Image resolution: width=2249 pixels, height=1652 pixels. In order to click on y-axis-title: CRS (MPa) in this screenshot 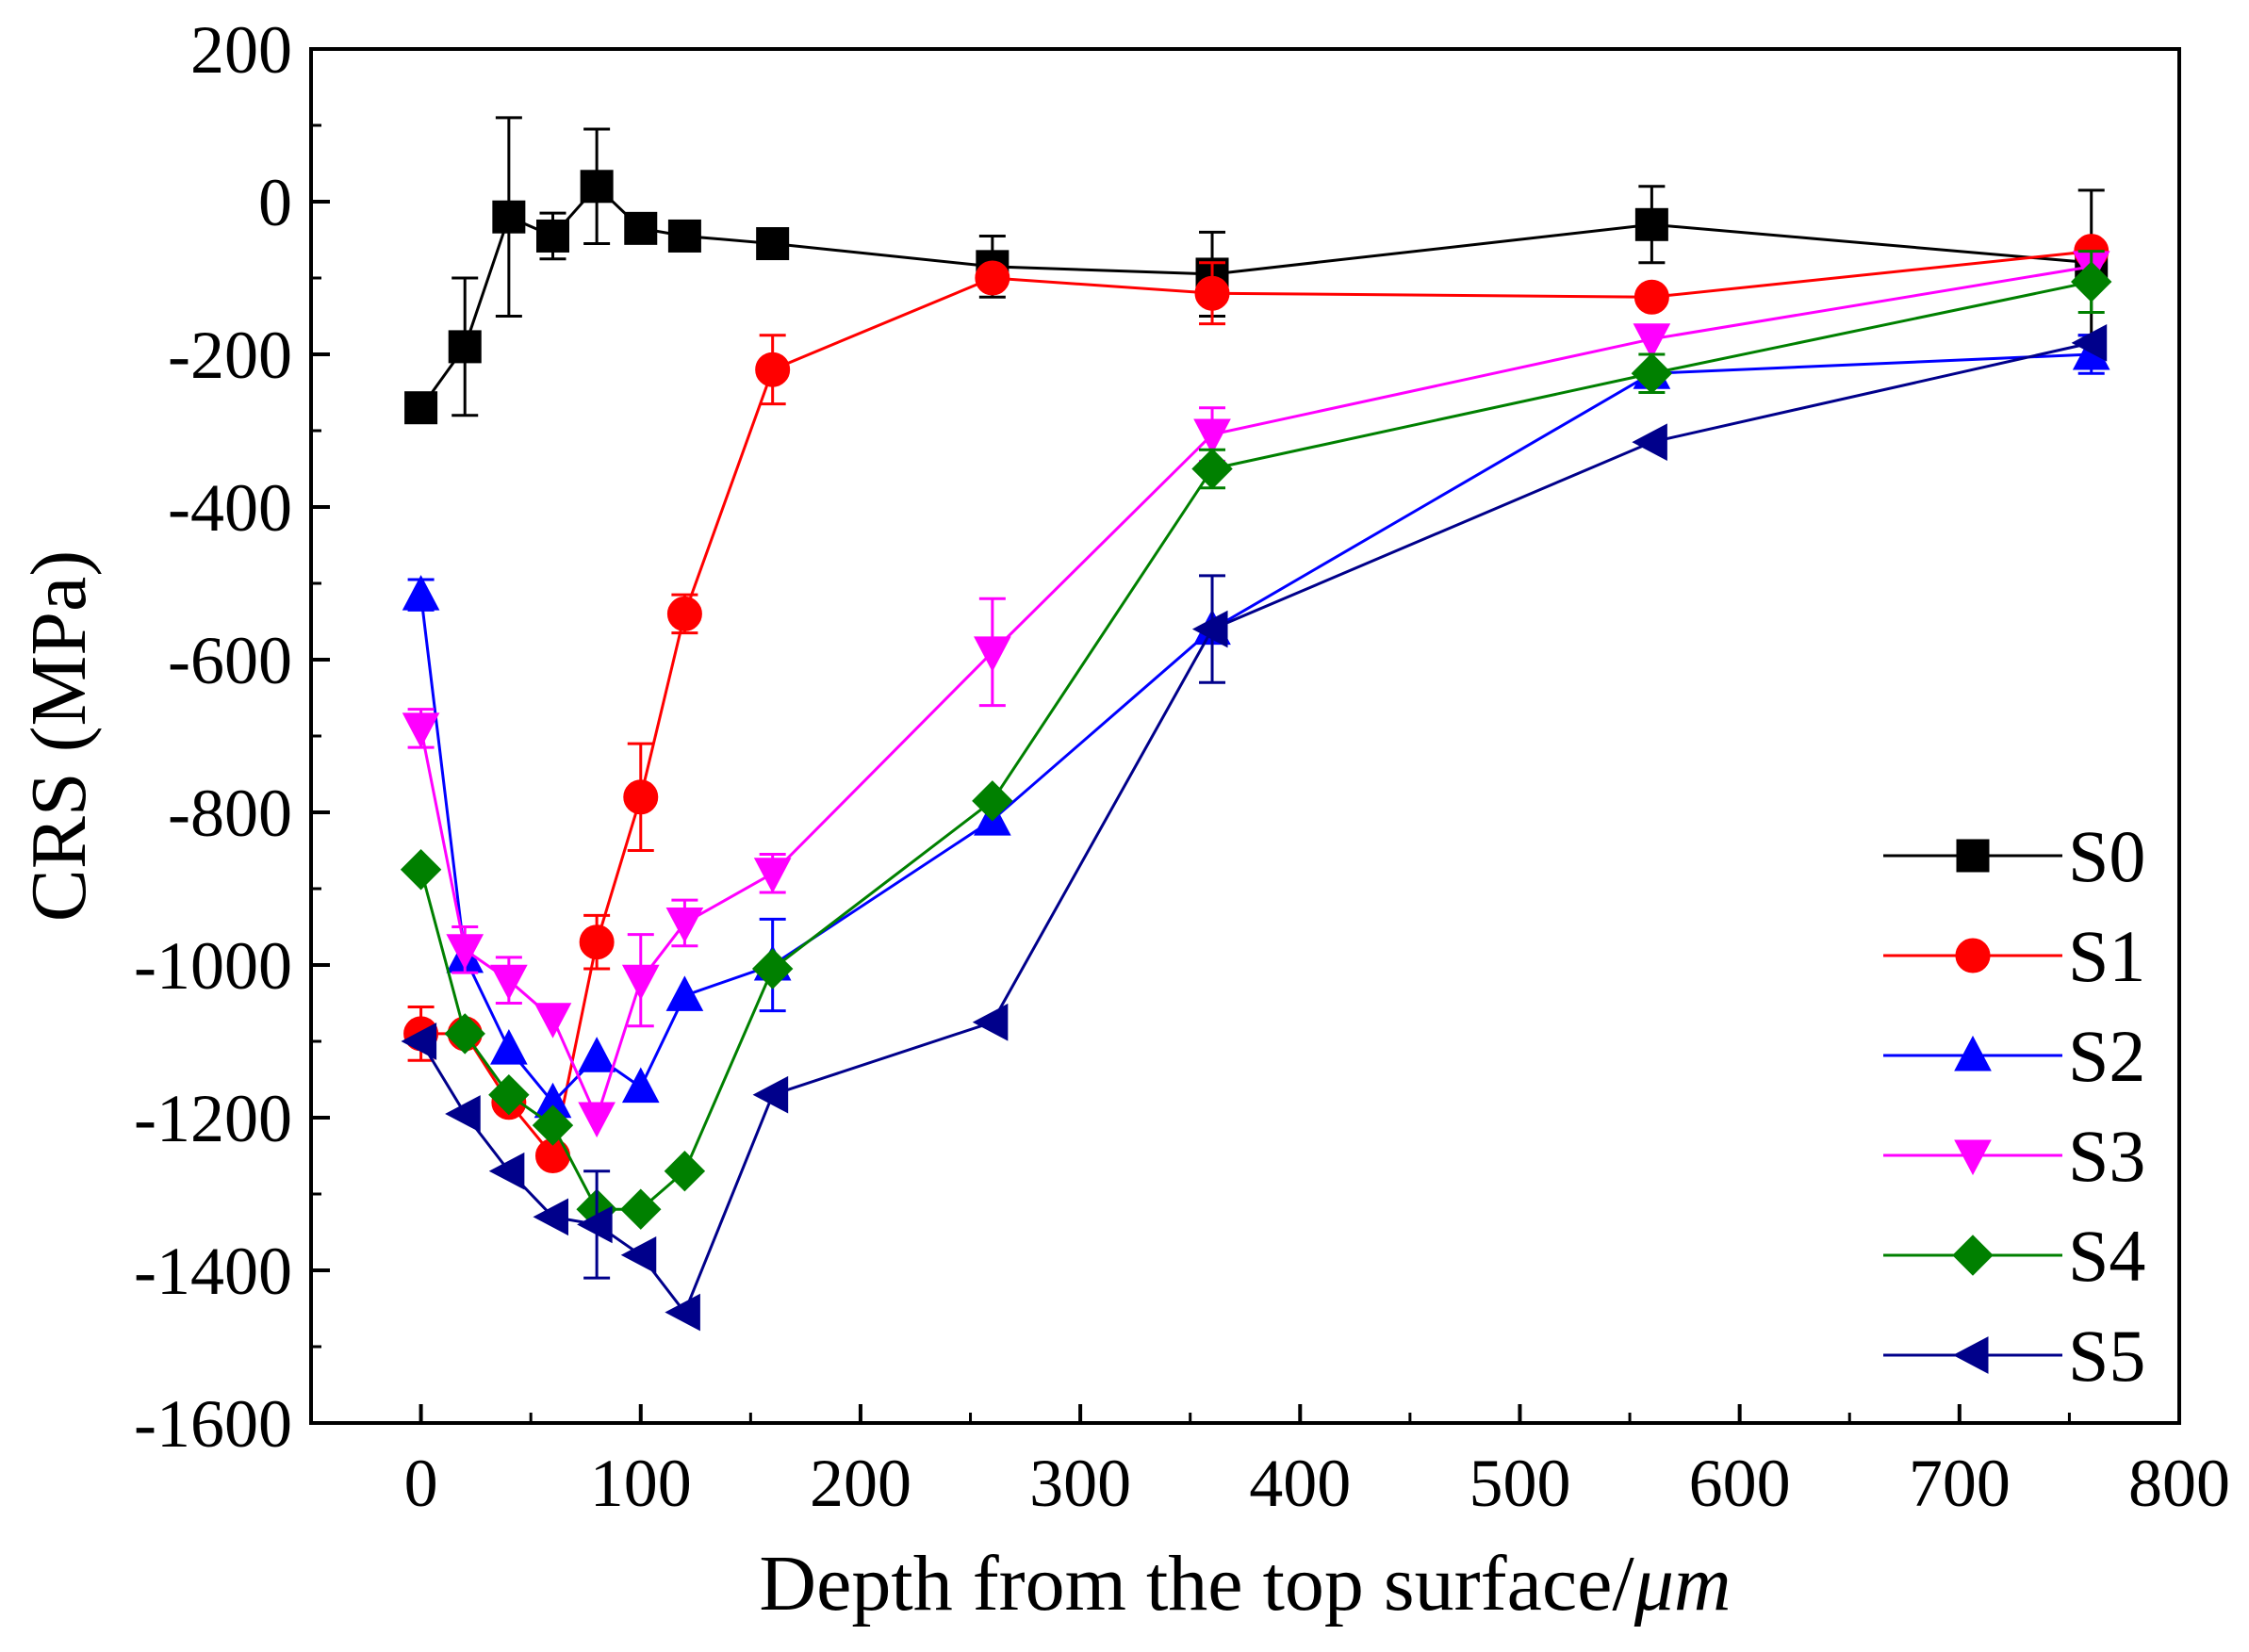, I will do `click(59, 736)`.